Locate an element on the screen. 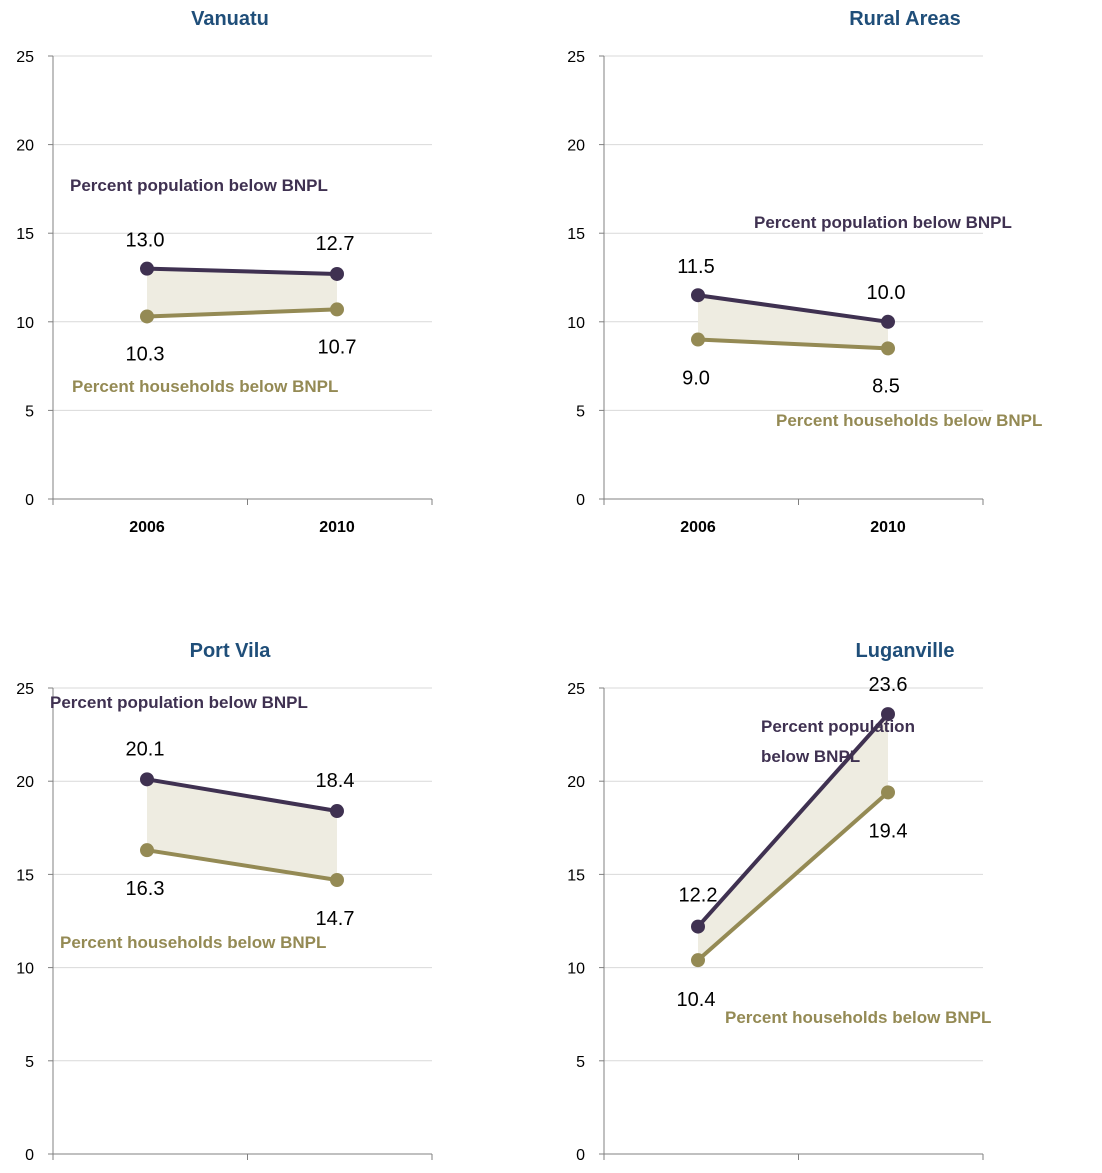  data-label-population: 11.5 is located at coordinates (695, 267).